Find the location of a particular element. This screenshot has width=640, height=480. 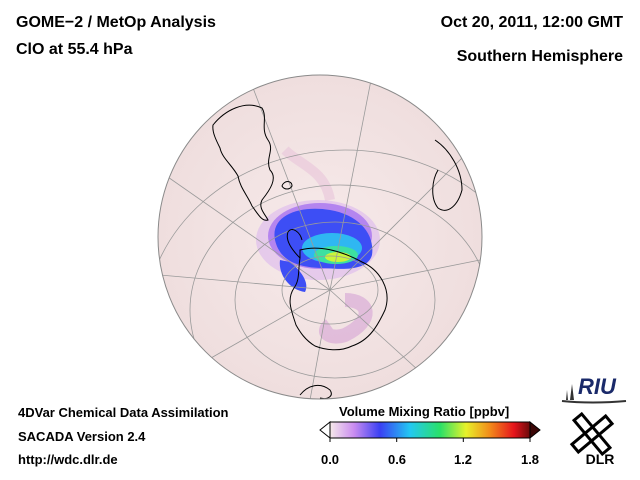

footer-method: 4DVar Chemical Data Assimilation is located at coordinates (123, 412).